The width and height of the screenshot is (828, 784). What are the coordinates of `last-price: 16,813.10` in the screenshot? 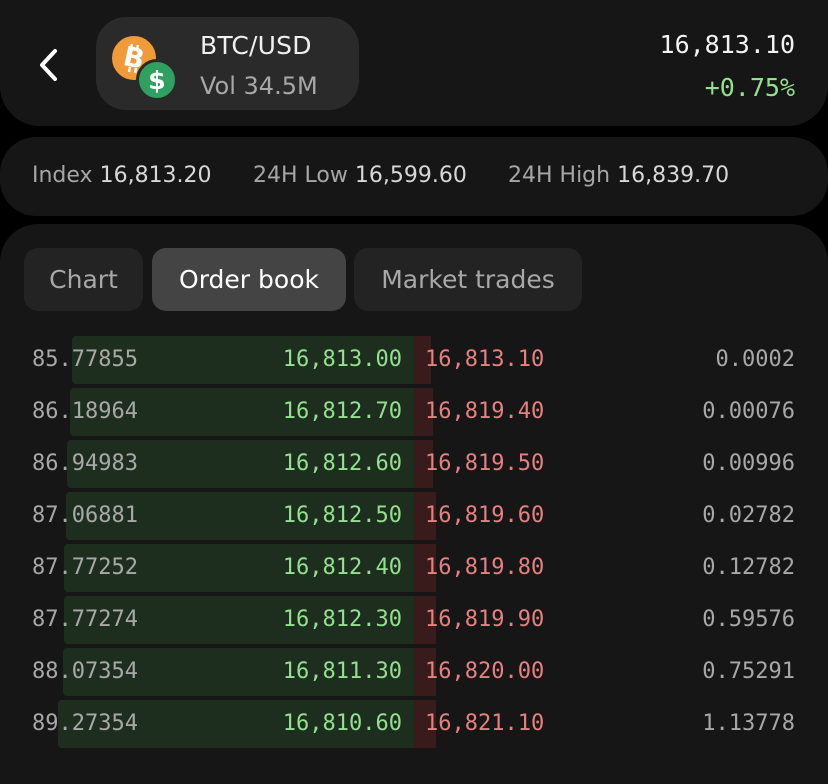 It's located at (727, 44).